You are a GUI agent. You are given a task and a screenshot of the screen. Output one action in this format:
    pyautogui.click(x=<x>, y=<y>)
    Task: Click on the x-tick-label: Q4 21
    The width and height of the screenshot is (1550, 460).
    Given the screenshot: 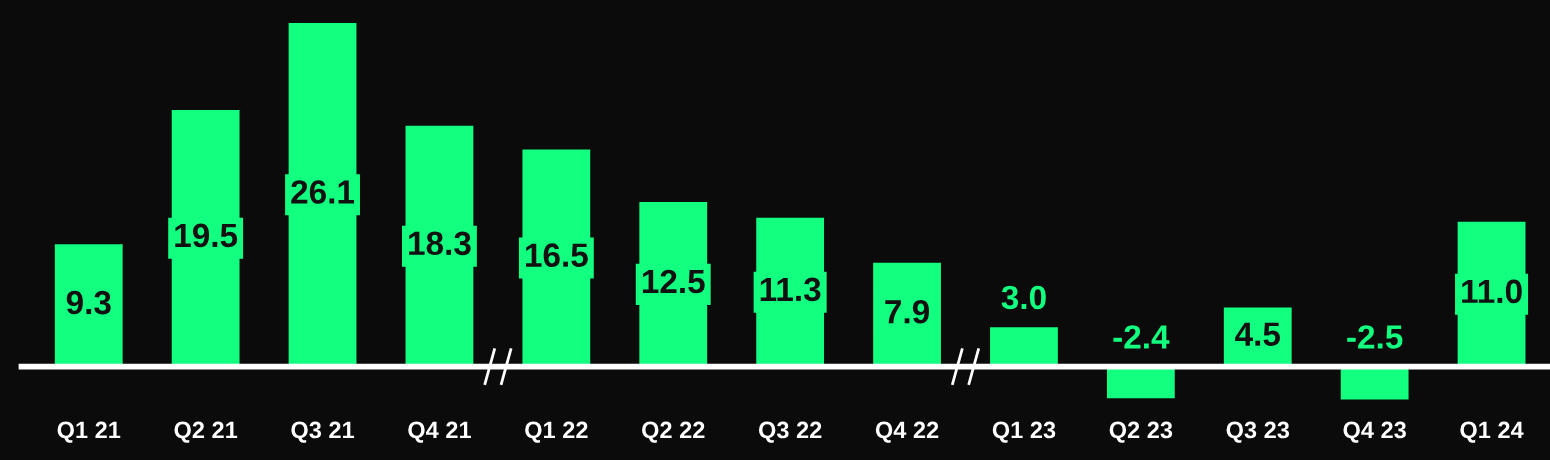 What is the action you would take?
    pyautogui.click(x=439, y=432)
    